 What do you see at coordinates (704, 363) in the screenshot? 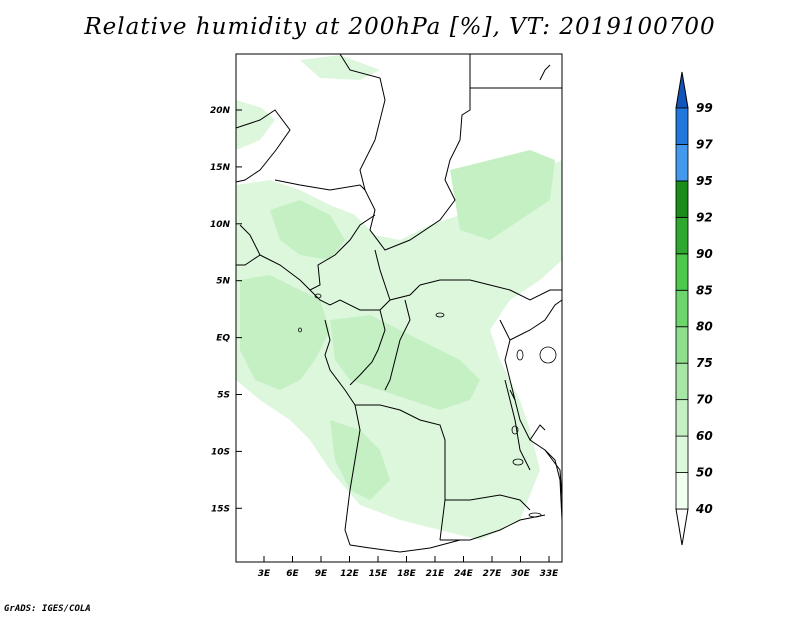
I see `colorbar-label: 75` at bounding box center [704, 363].